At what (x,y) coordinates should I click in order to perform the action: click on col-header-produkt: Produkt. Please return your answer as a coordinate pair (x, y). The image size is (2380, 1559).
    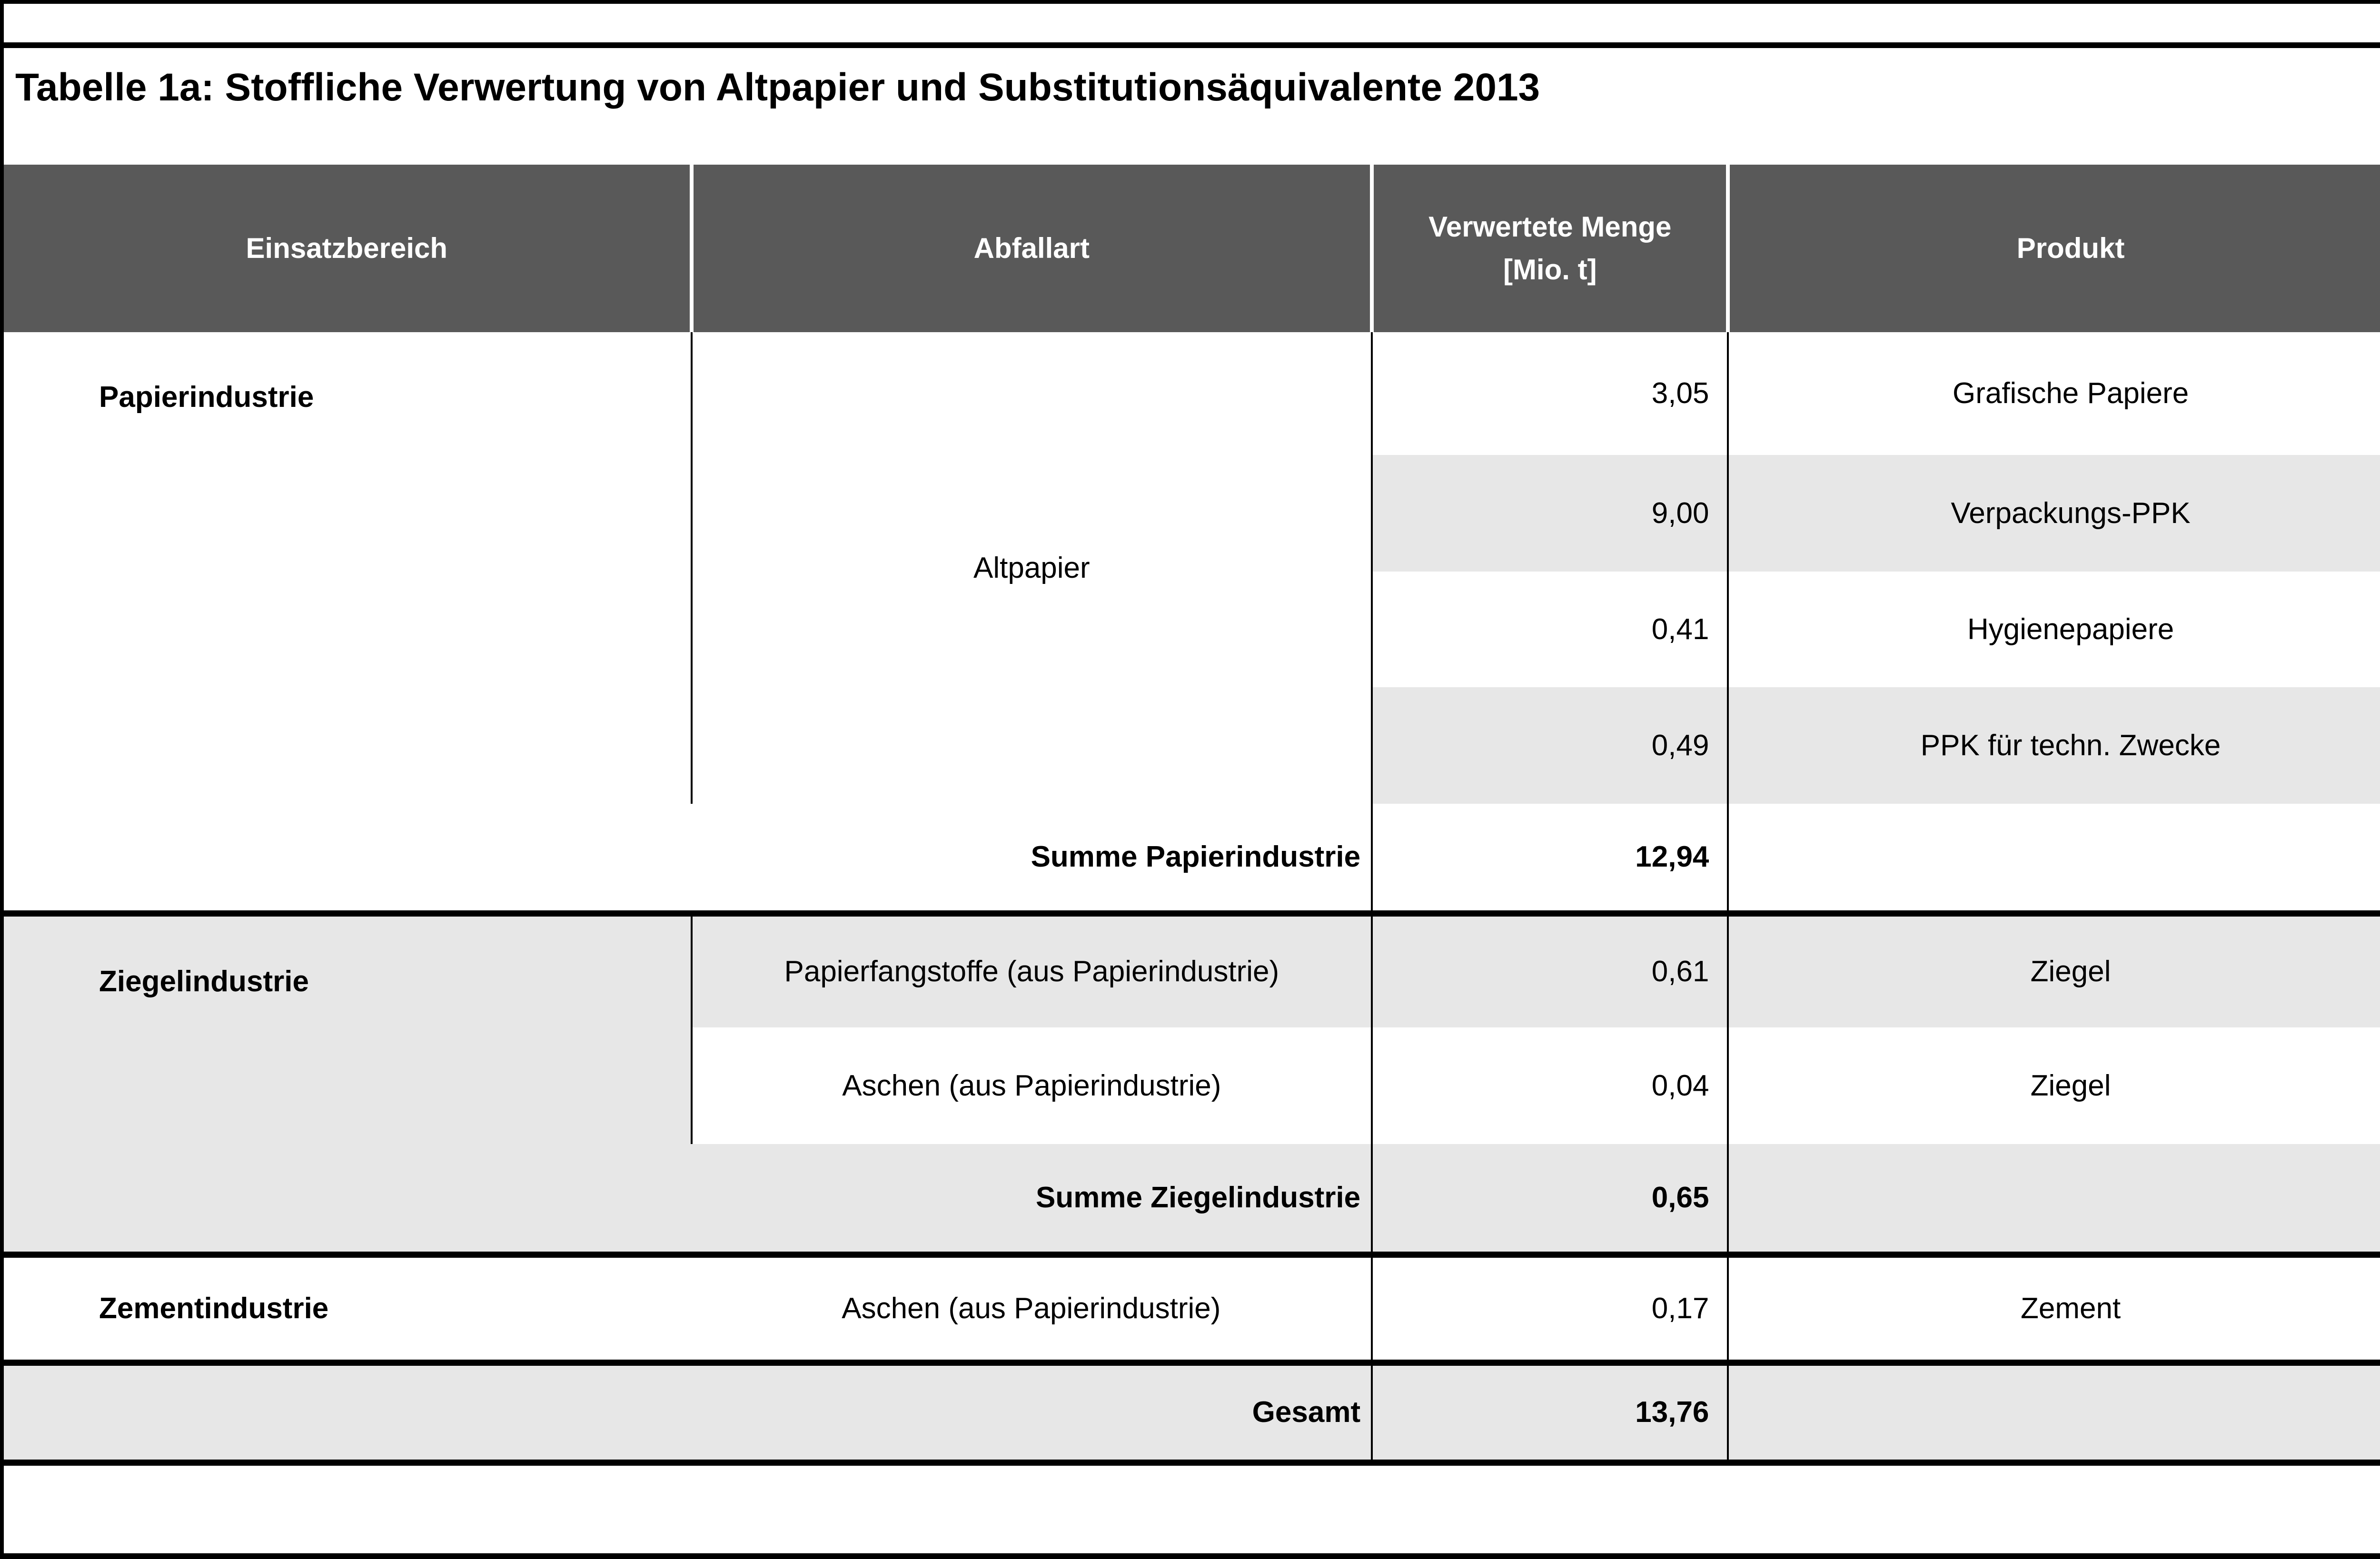
    Looking at the image, I should click on (2054, 248).